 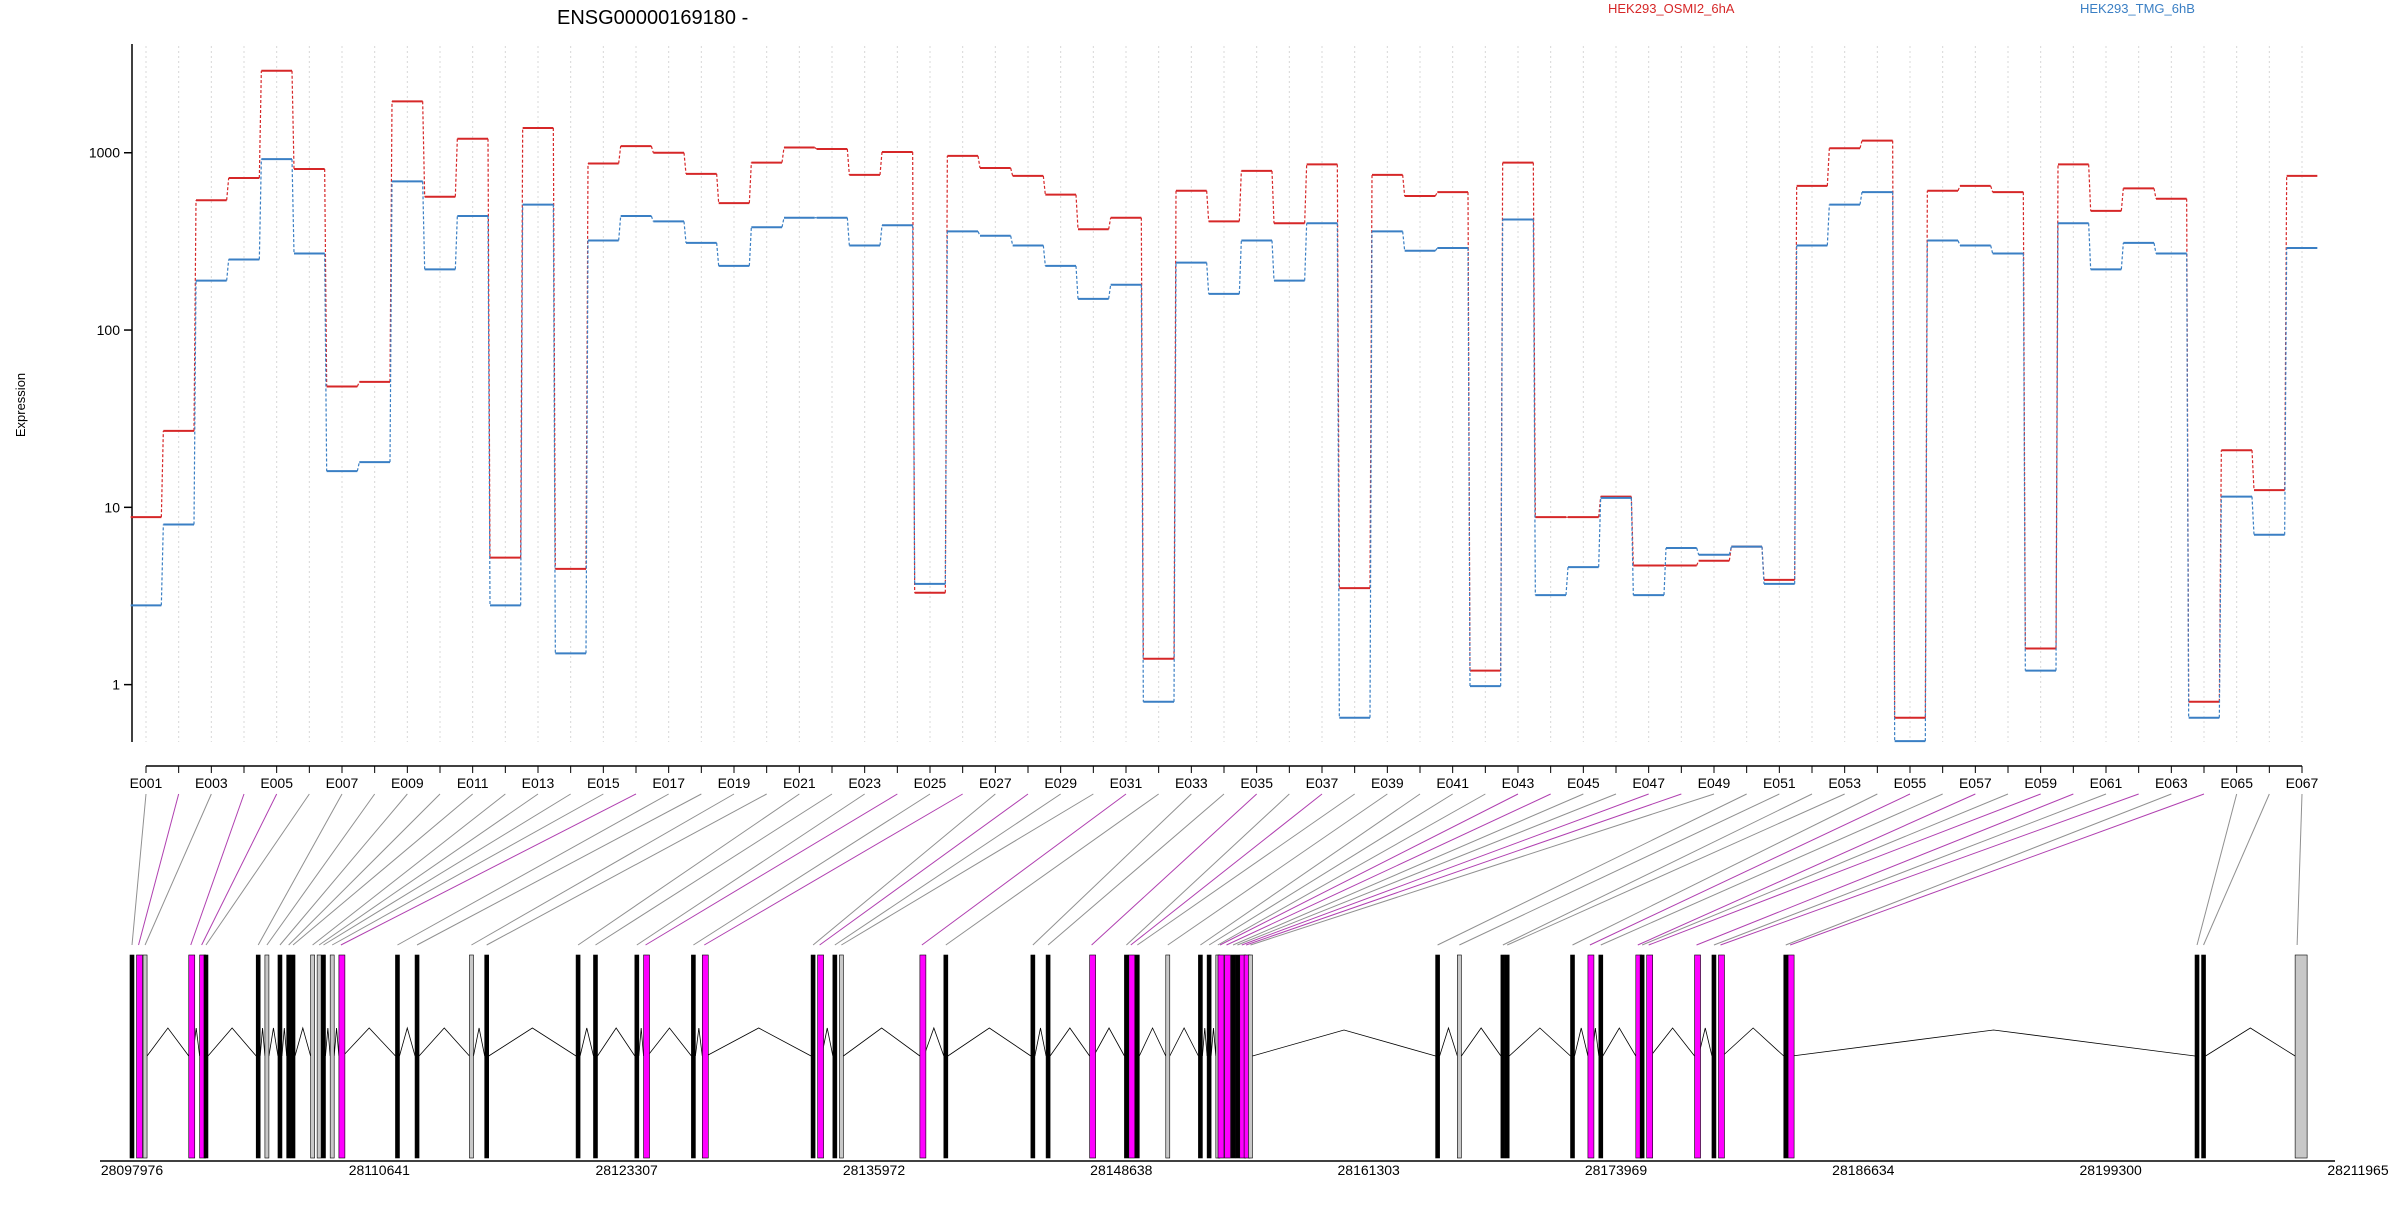 What do you see at coordinates (1671, 8) in the screenshot?
I see `legend-series-1: HEK293_OSMI2_6hA` at bounding box center [1671, 8].